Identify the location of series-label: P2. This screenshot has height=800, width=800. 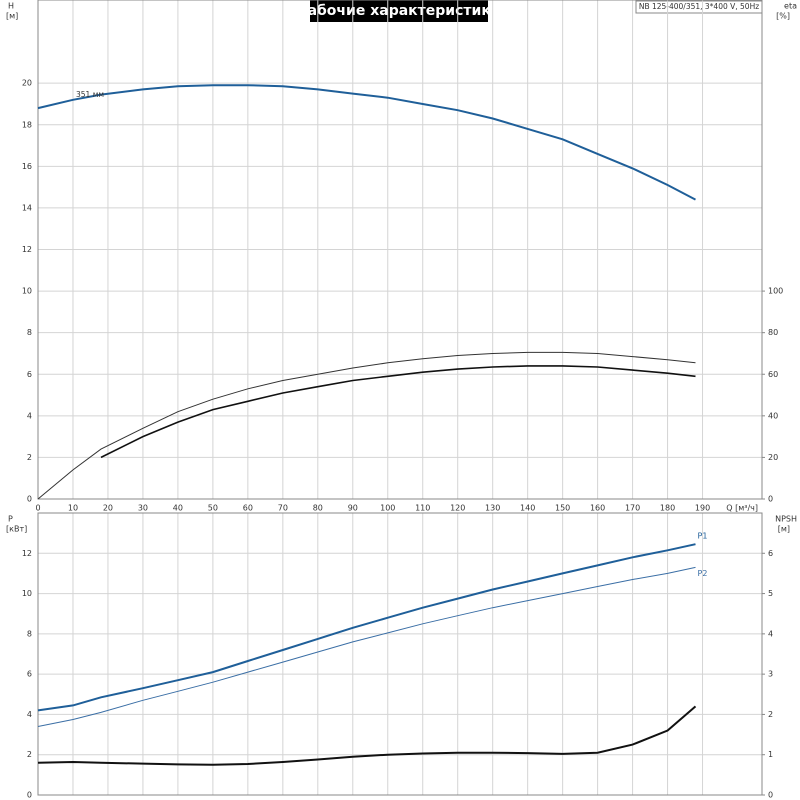
(703, 573).